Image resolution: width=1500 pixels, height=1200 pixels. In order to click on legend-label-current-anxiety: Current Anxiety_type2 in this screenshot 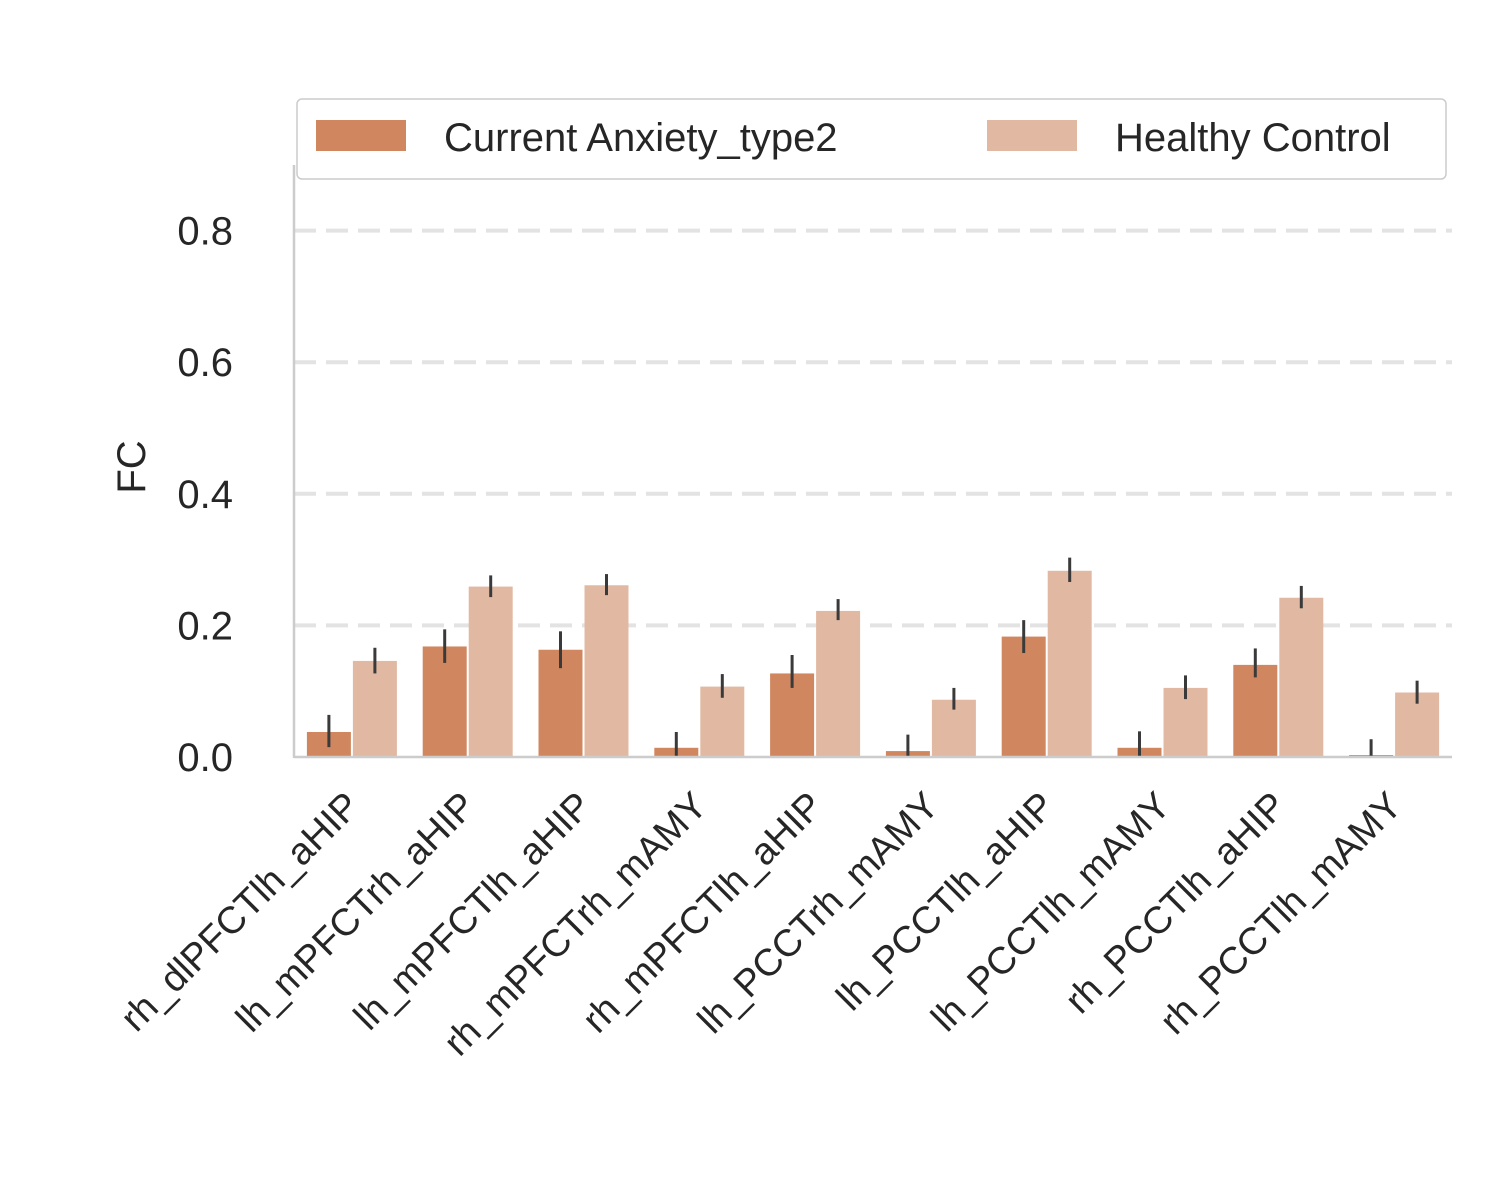, I will do `click(641, 138)`.